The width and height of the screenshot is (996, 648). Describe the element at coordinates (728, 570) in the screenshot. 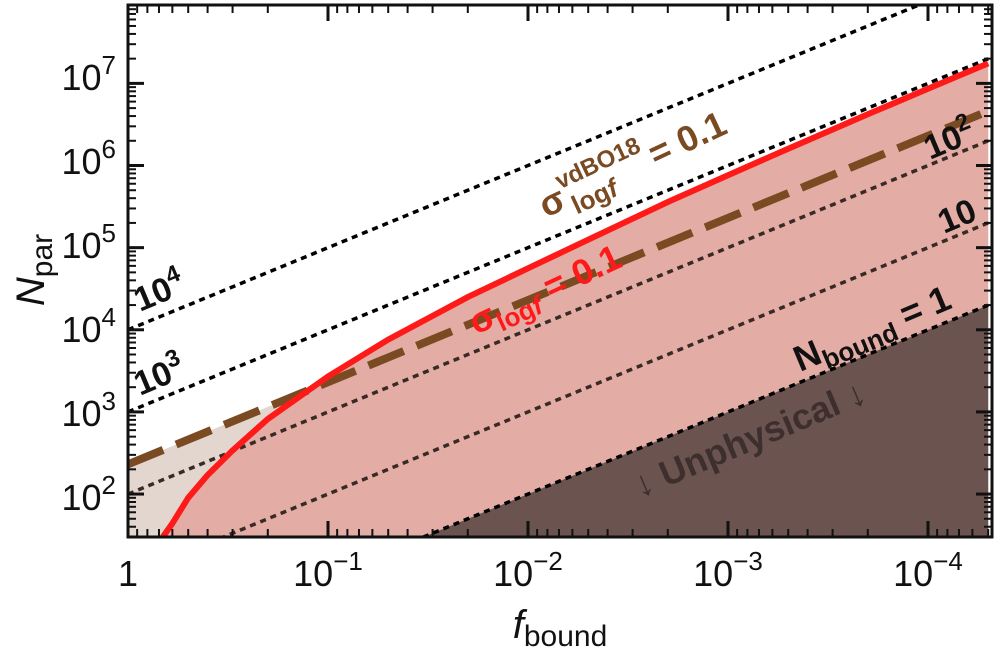

I see `x-tick-label: 10⁻³` at that location.